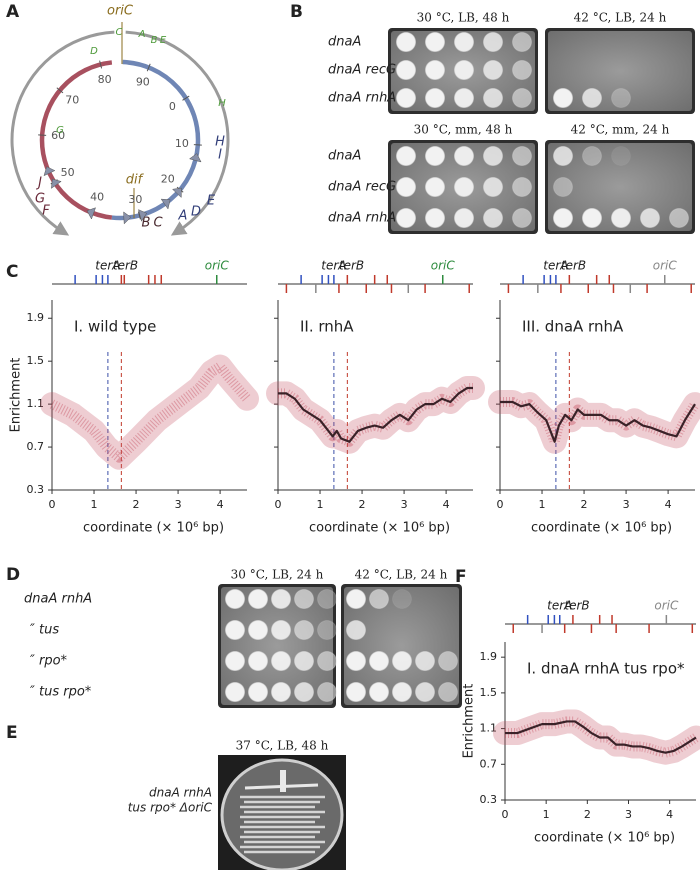 This screenshot has height=870, width=700. Describe the element at coordinates (170, 808) in the screenshot. I see `strain-label: tus rpo* ΔoriC` at that location.